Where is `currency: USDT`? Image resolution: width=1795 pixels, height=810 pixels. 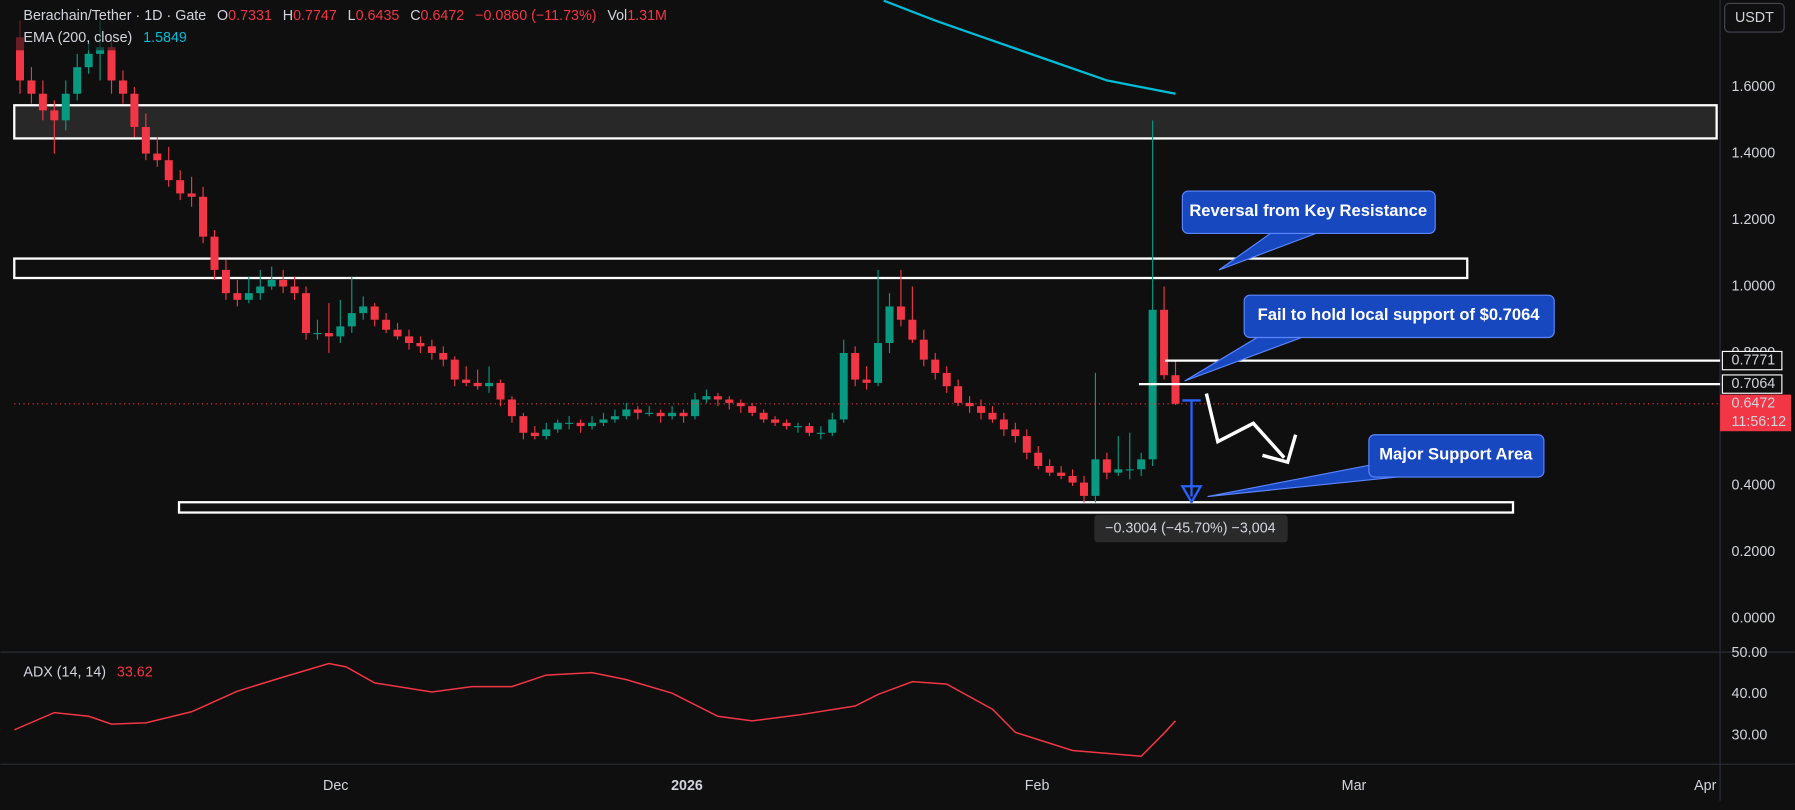
currency: USDT is located at coordinates (1754, 18).